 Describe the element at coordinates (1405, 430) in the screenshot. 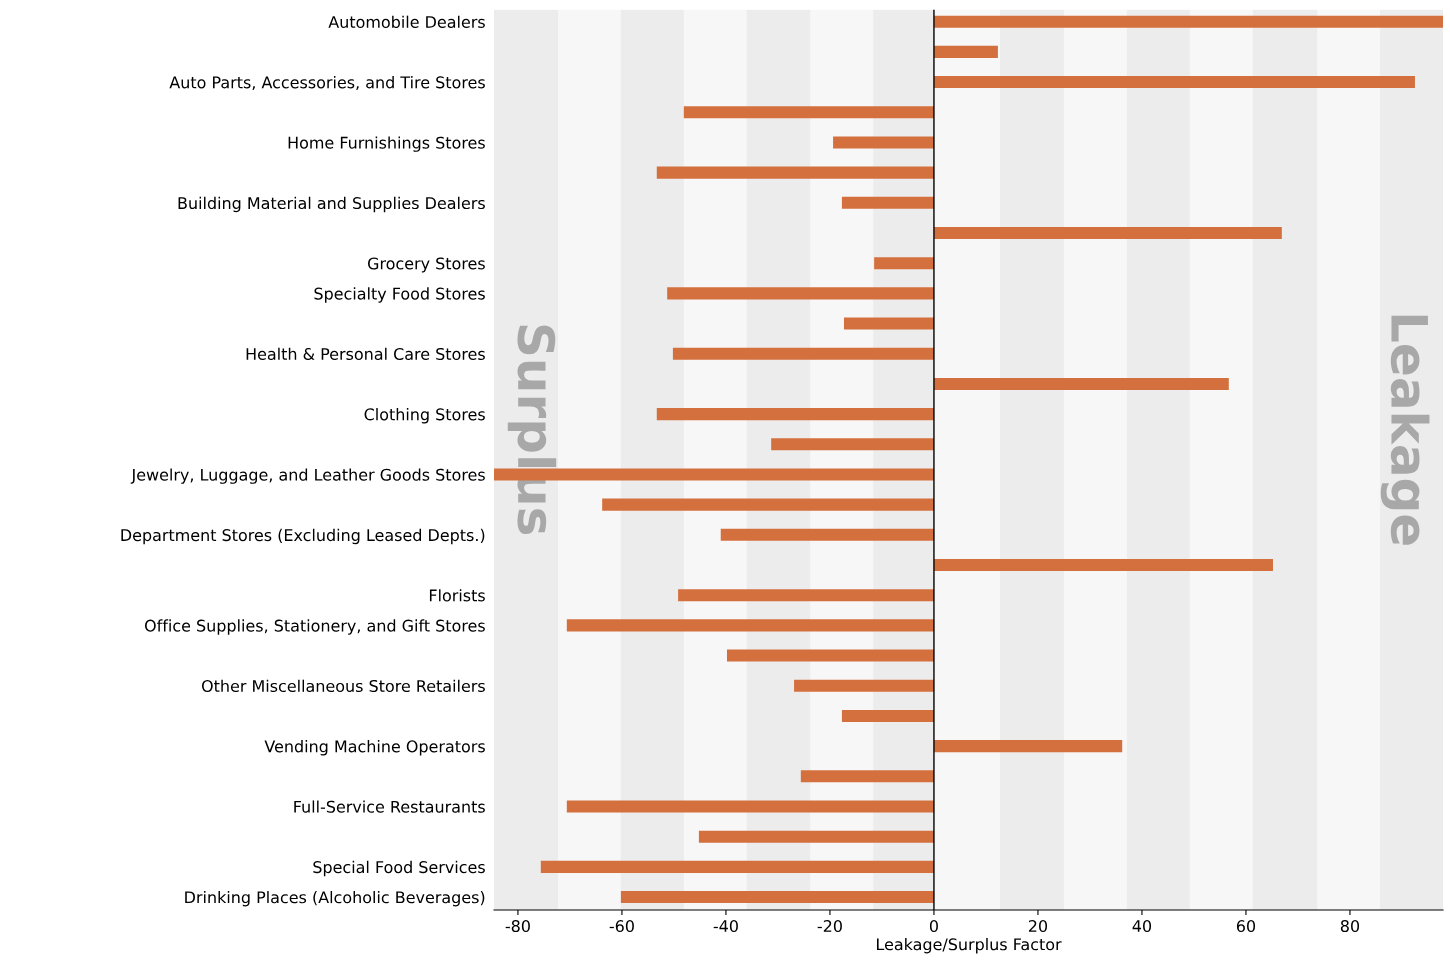

I see `annotation: Leakage` at that location.